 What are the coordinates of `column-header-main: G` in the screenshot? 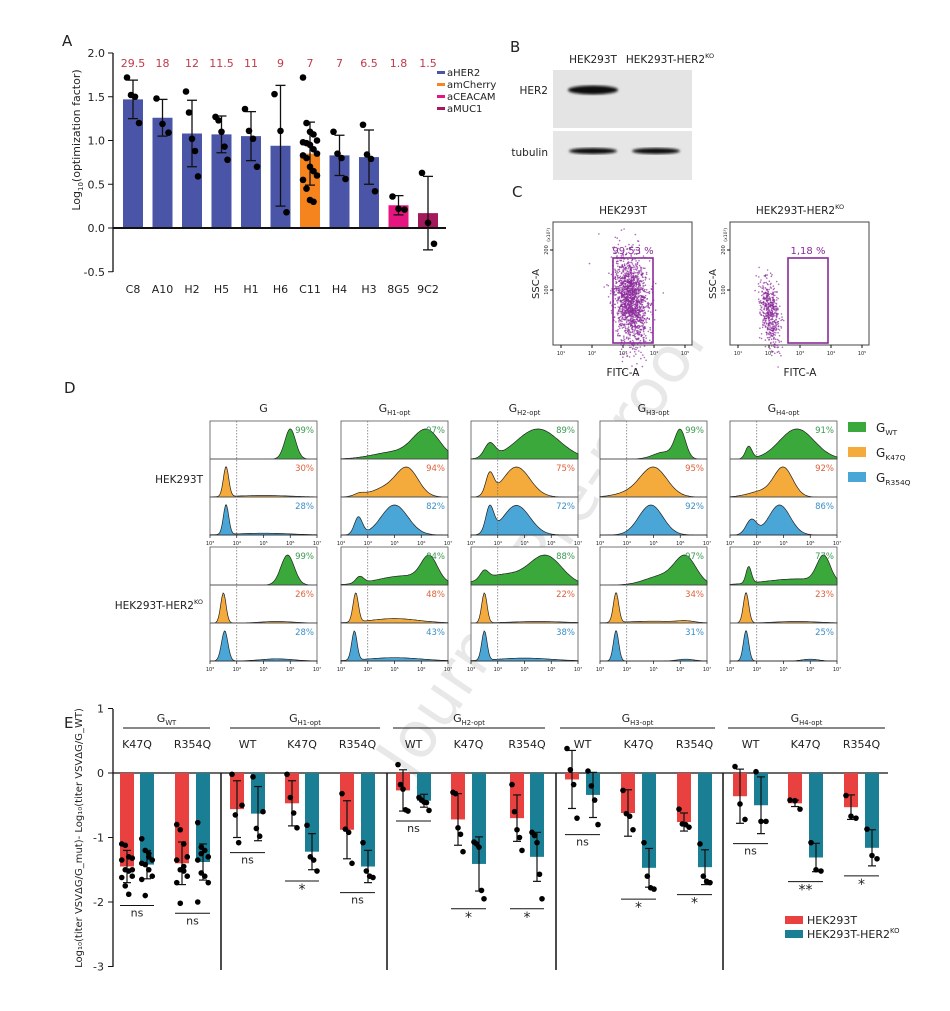 It's located at (642, 408).